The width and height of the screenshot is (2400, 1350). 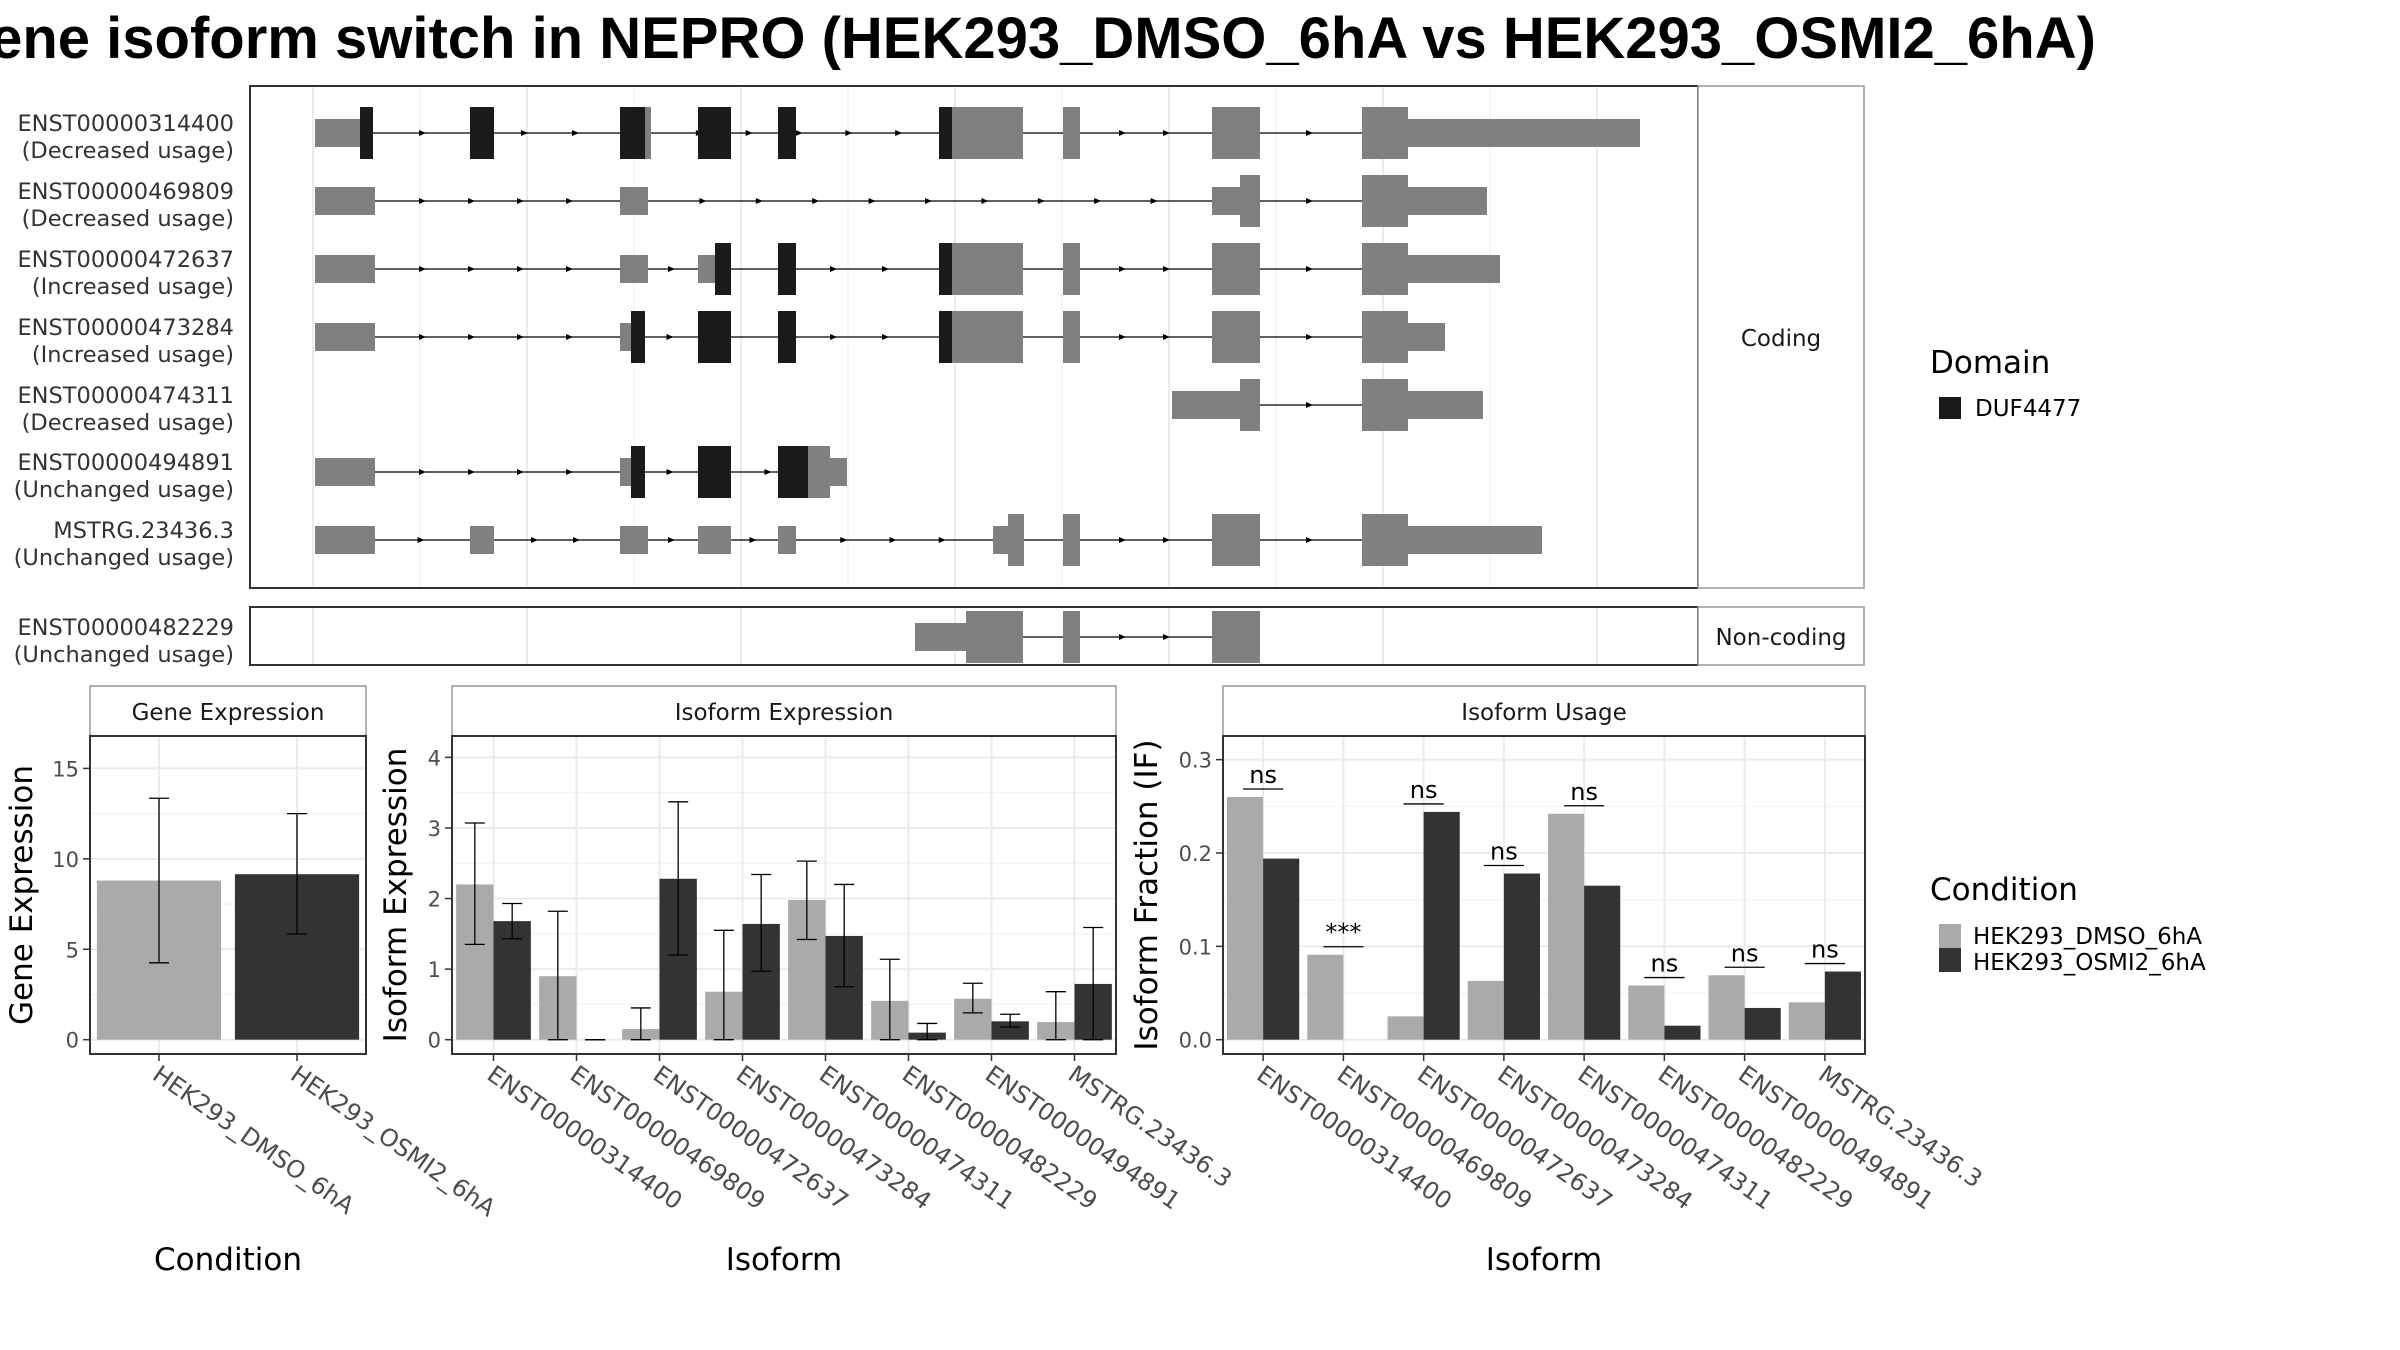 I want to click on gene-expression-tick-label-3: 15, so click(x=65, y=769).